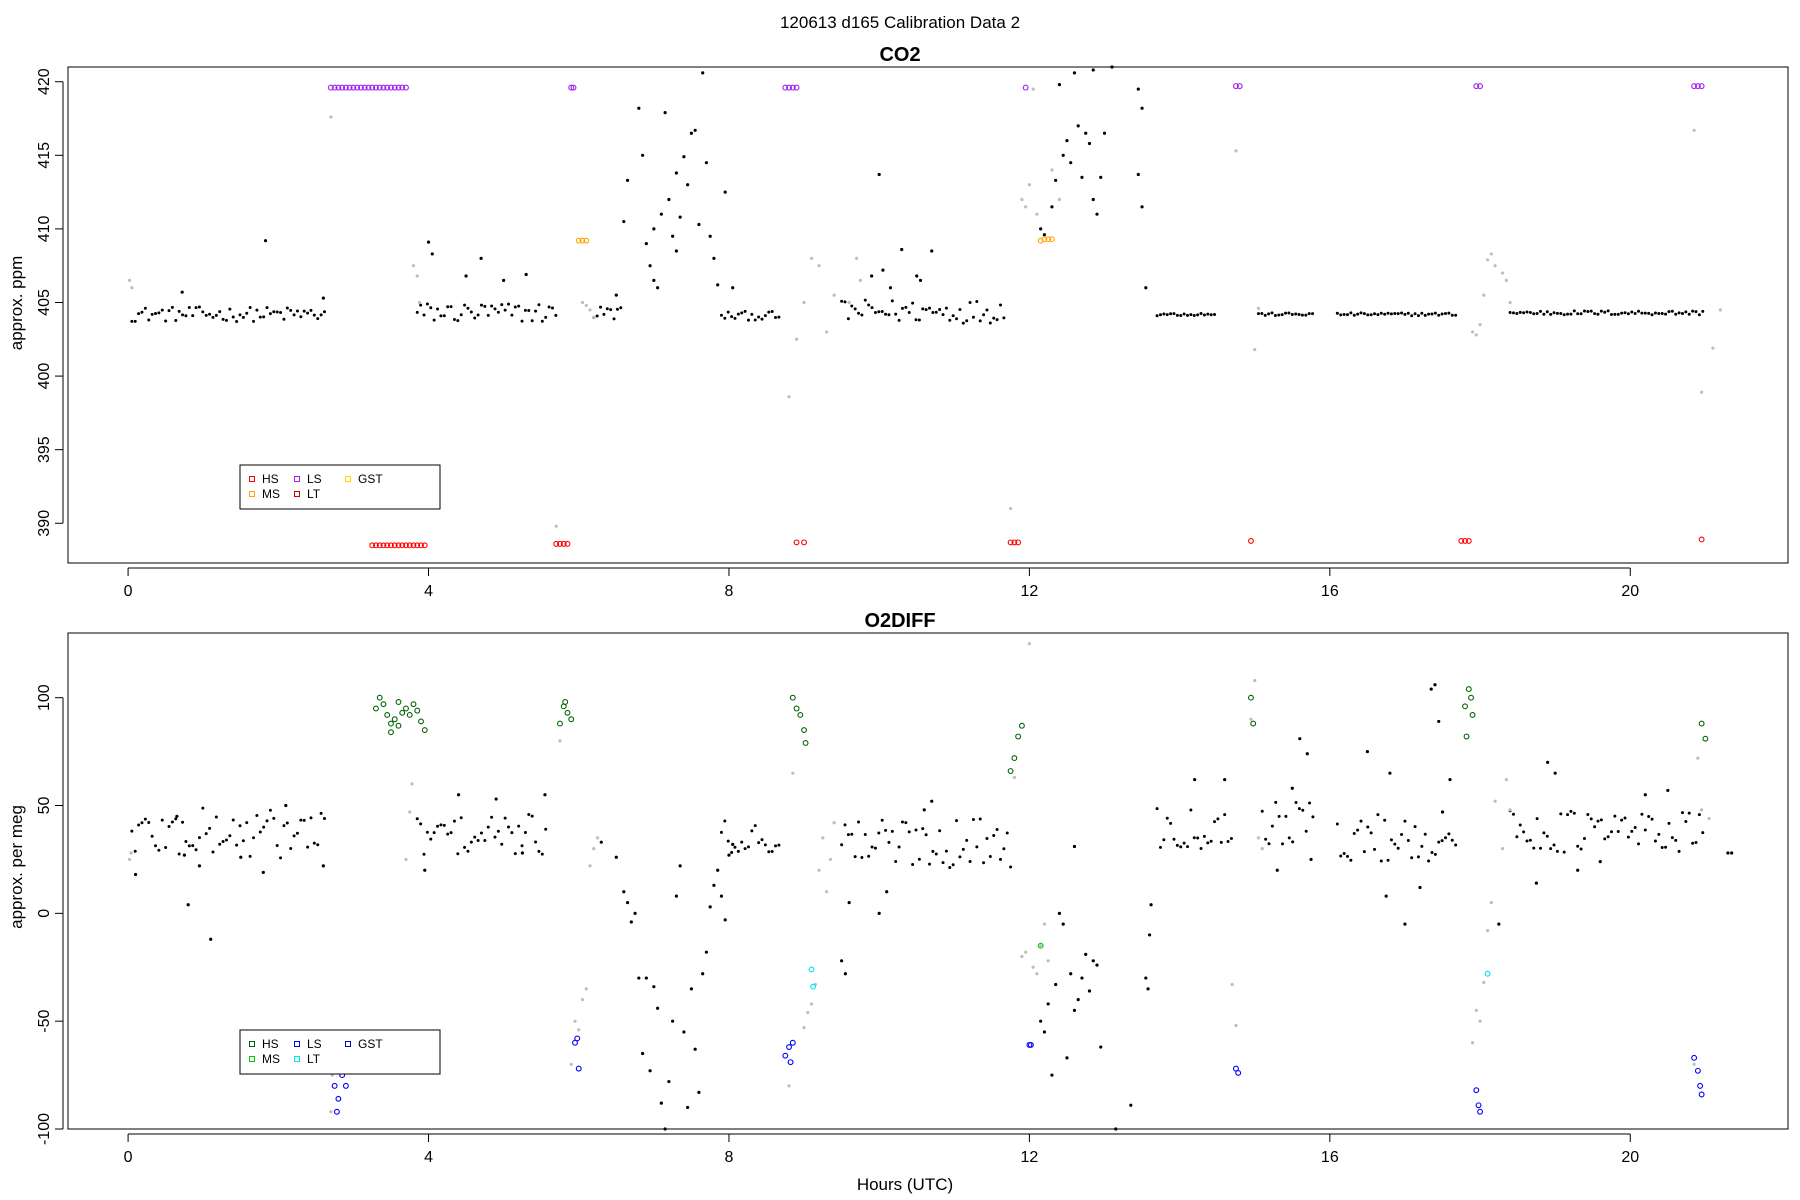 The width and height of the screenshot is (1800, 1200). Describe the element at coordinates (1701, 539) in the screenshot. I see `co2-hs-point` at that location.